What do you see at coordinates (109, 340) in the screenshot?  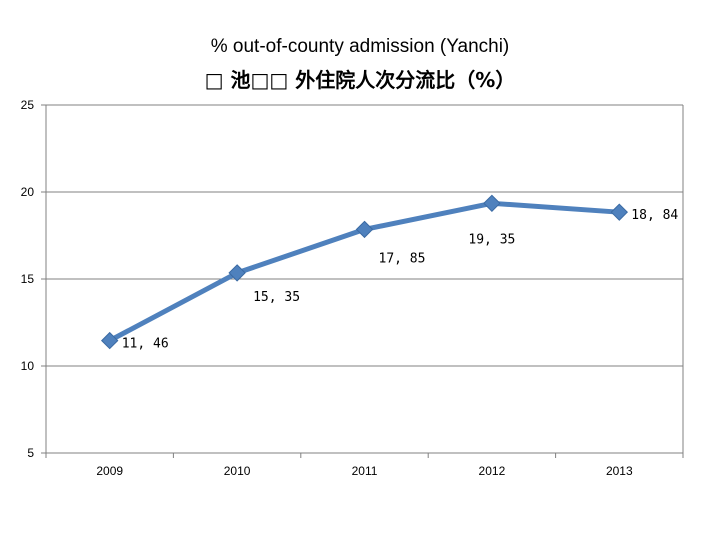 I see `data-point-2009` at bounding box center [109, 340].